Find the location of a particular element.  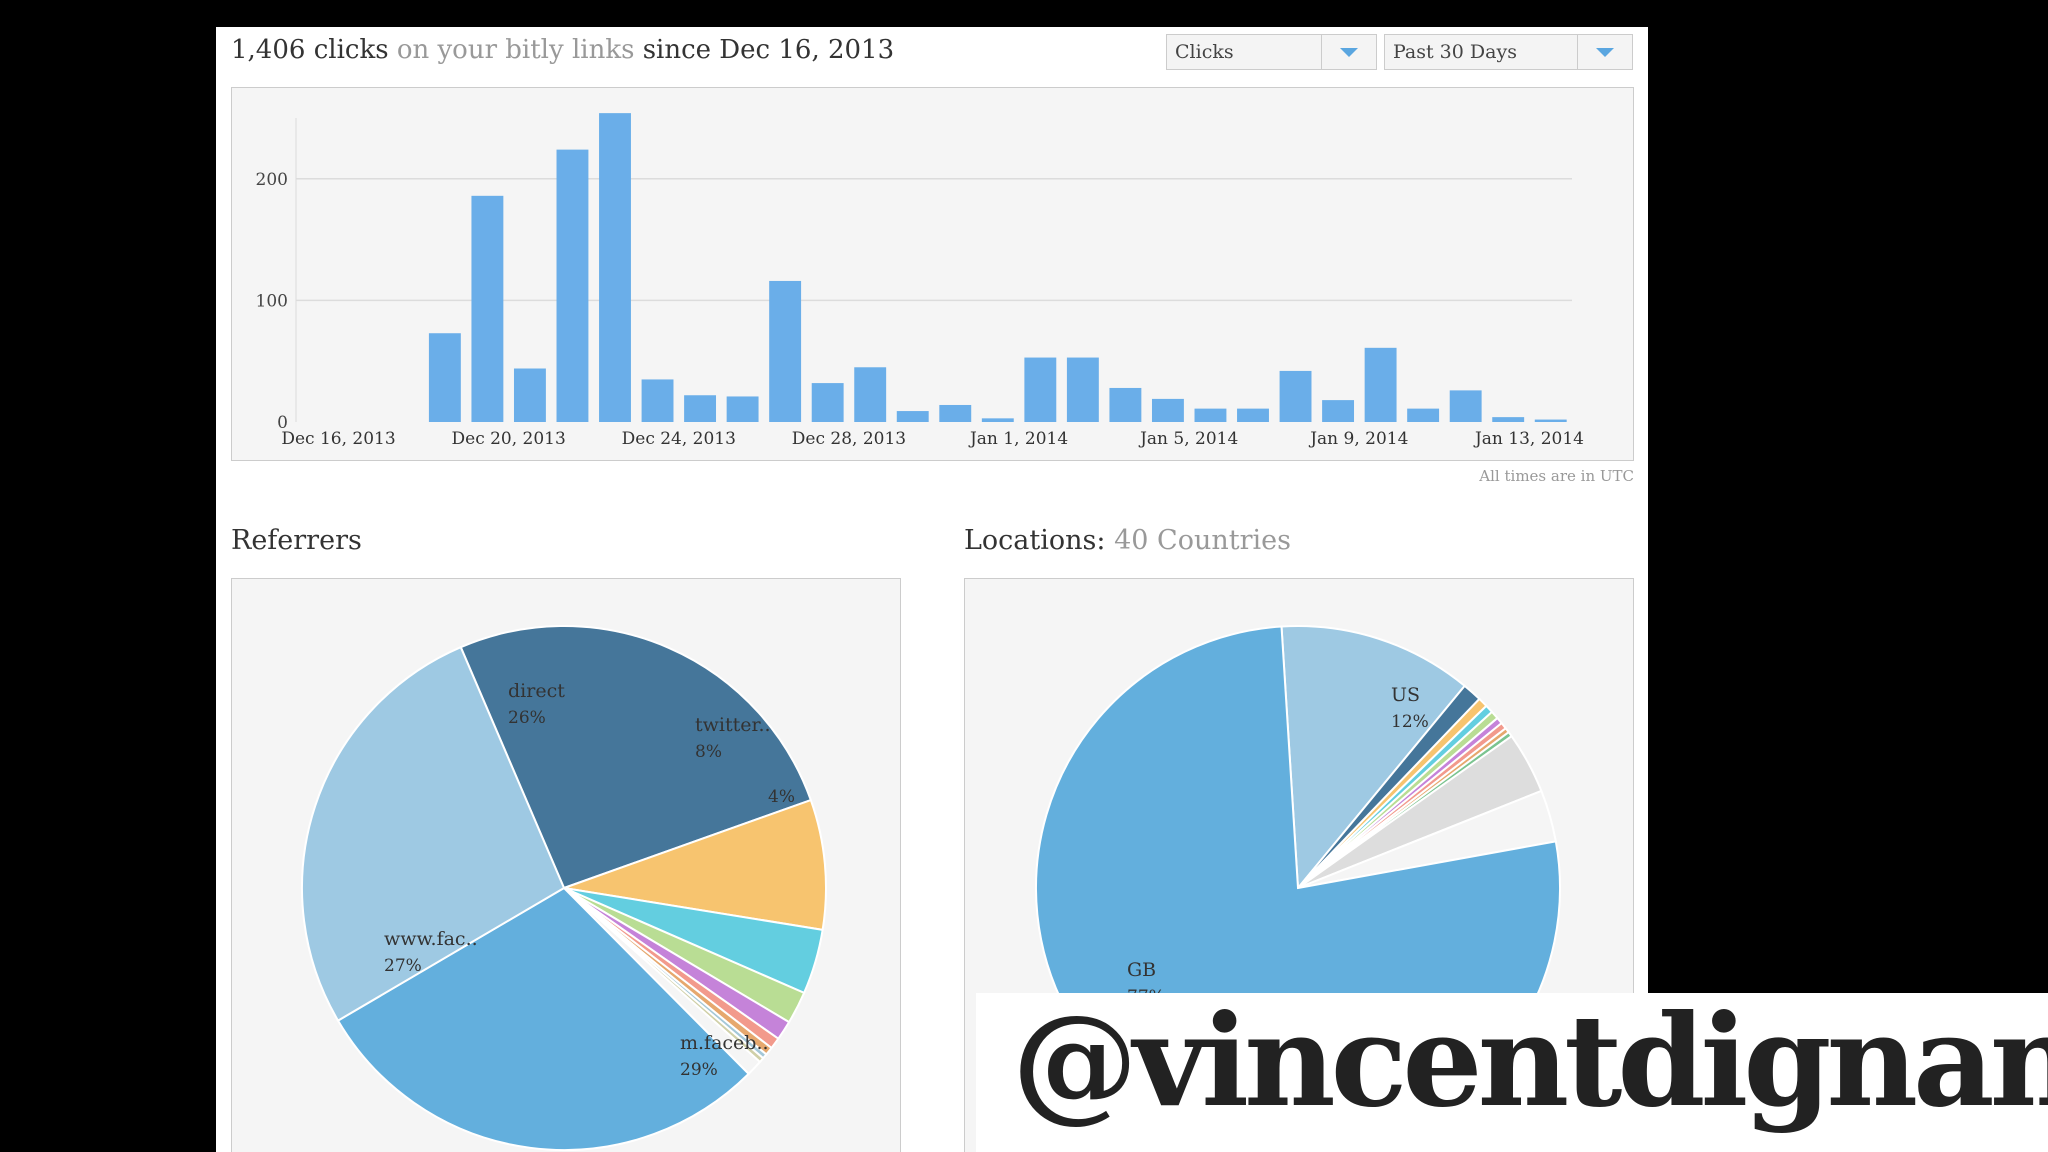

author-handle: @vincentdignan is located at coordinates (1530, 1061).